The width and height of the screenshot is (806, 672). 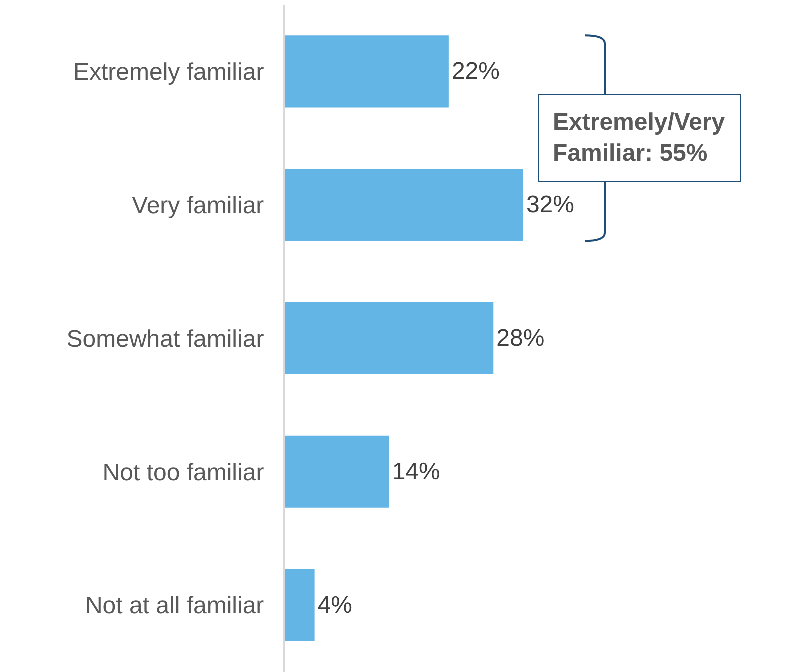 I want to click on y-tick-label: Extremely familiar, so click(x=168, y=72).